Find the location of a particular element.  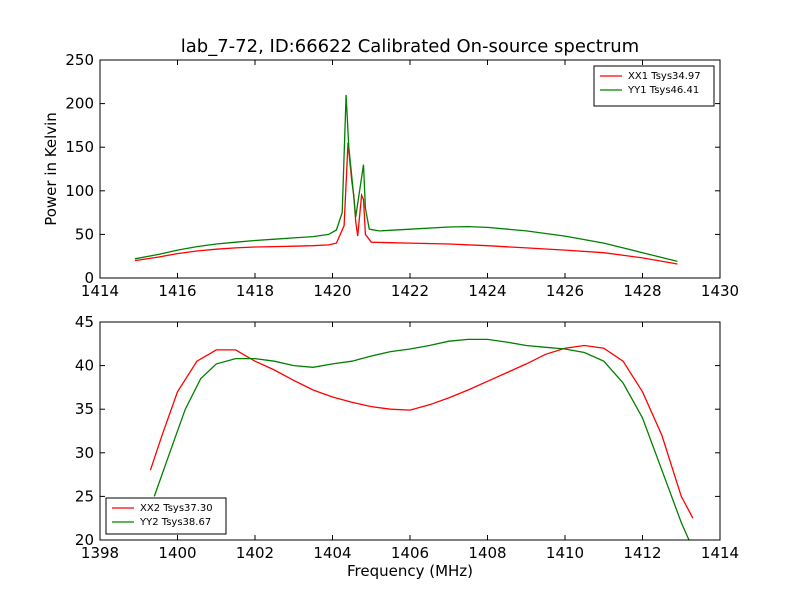

y-tick-label: 45 is located at coordinates (84, 322).